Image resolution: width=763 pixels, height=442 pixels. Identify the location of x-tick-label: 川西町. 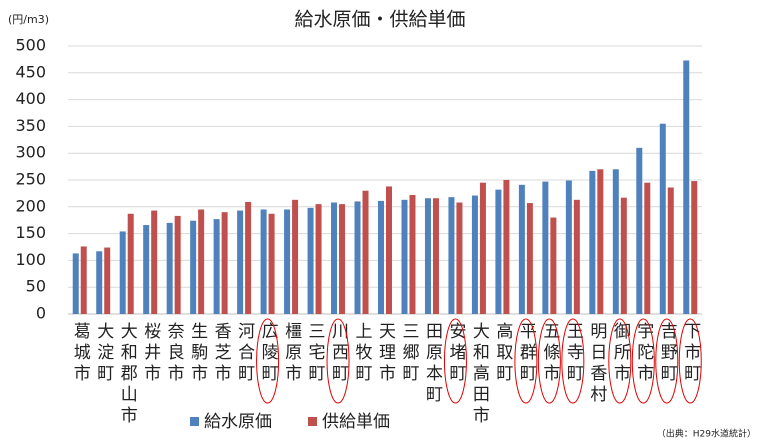
(338, 353).